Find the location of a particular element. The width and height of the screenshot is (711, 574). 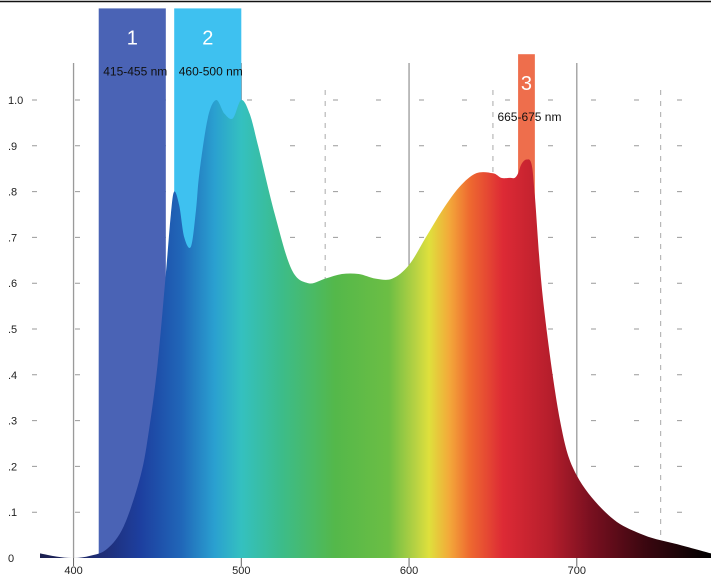

y-tick-label: .6 is located at coordinates (12, 284).